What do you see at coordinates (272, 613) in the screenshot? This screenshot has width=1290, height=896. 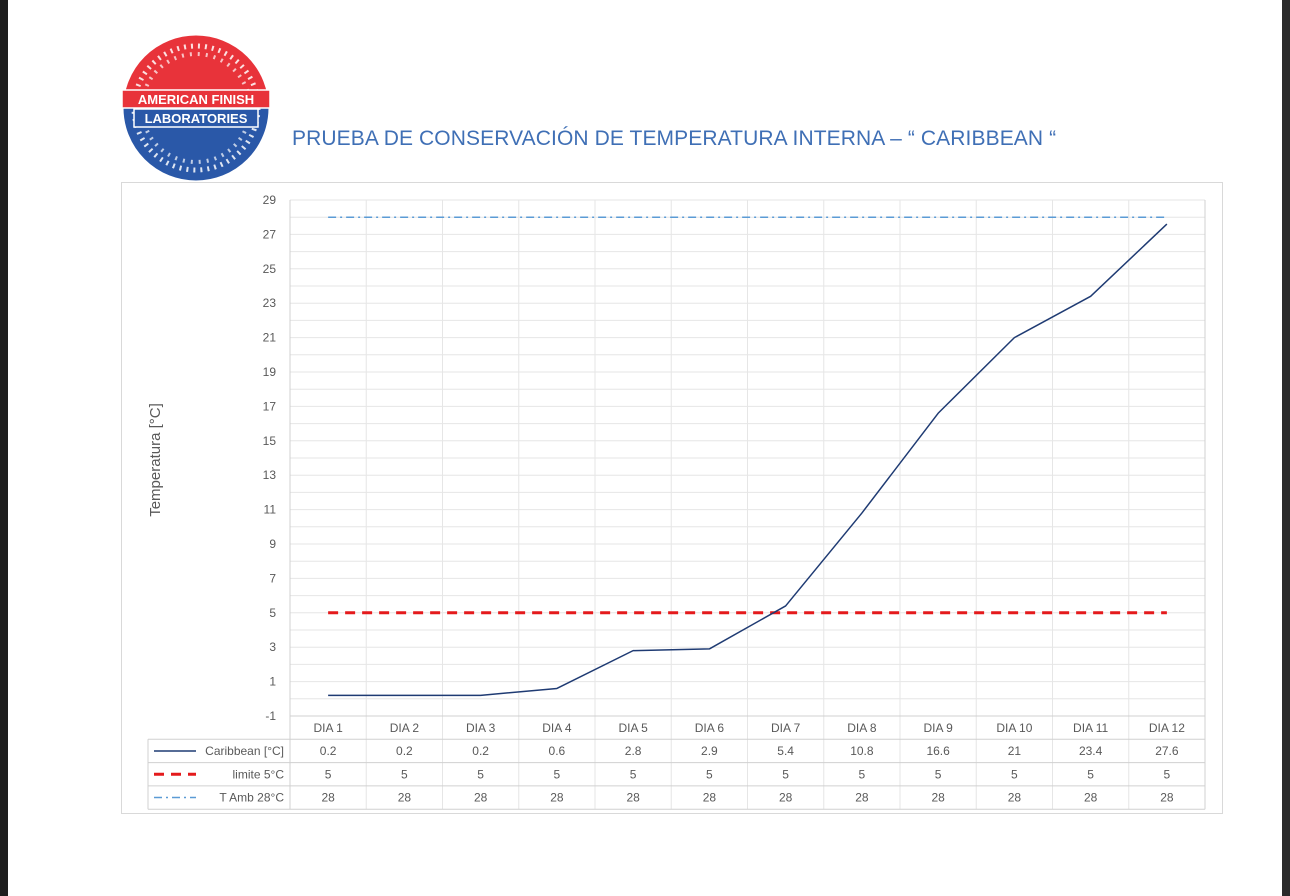 I see `y-tick-label: 5` at bounding box center [272, 613].